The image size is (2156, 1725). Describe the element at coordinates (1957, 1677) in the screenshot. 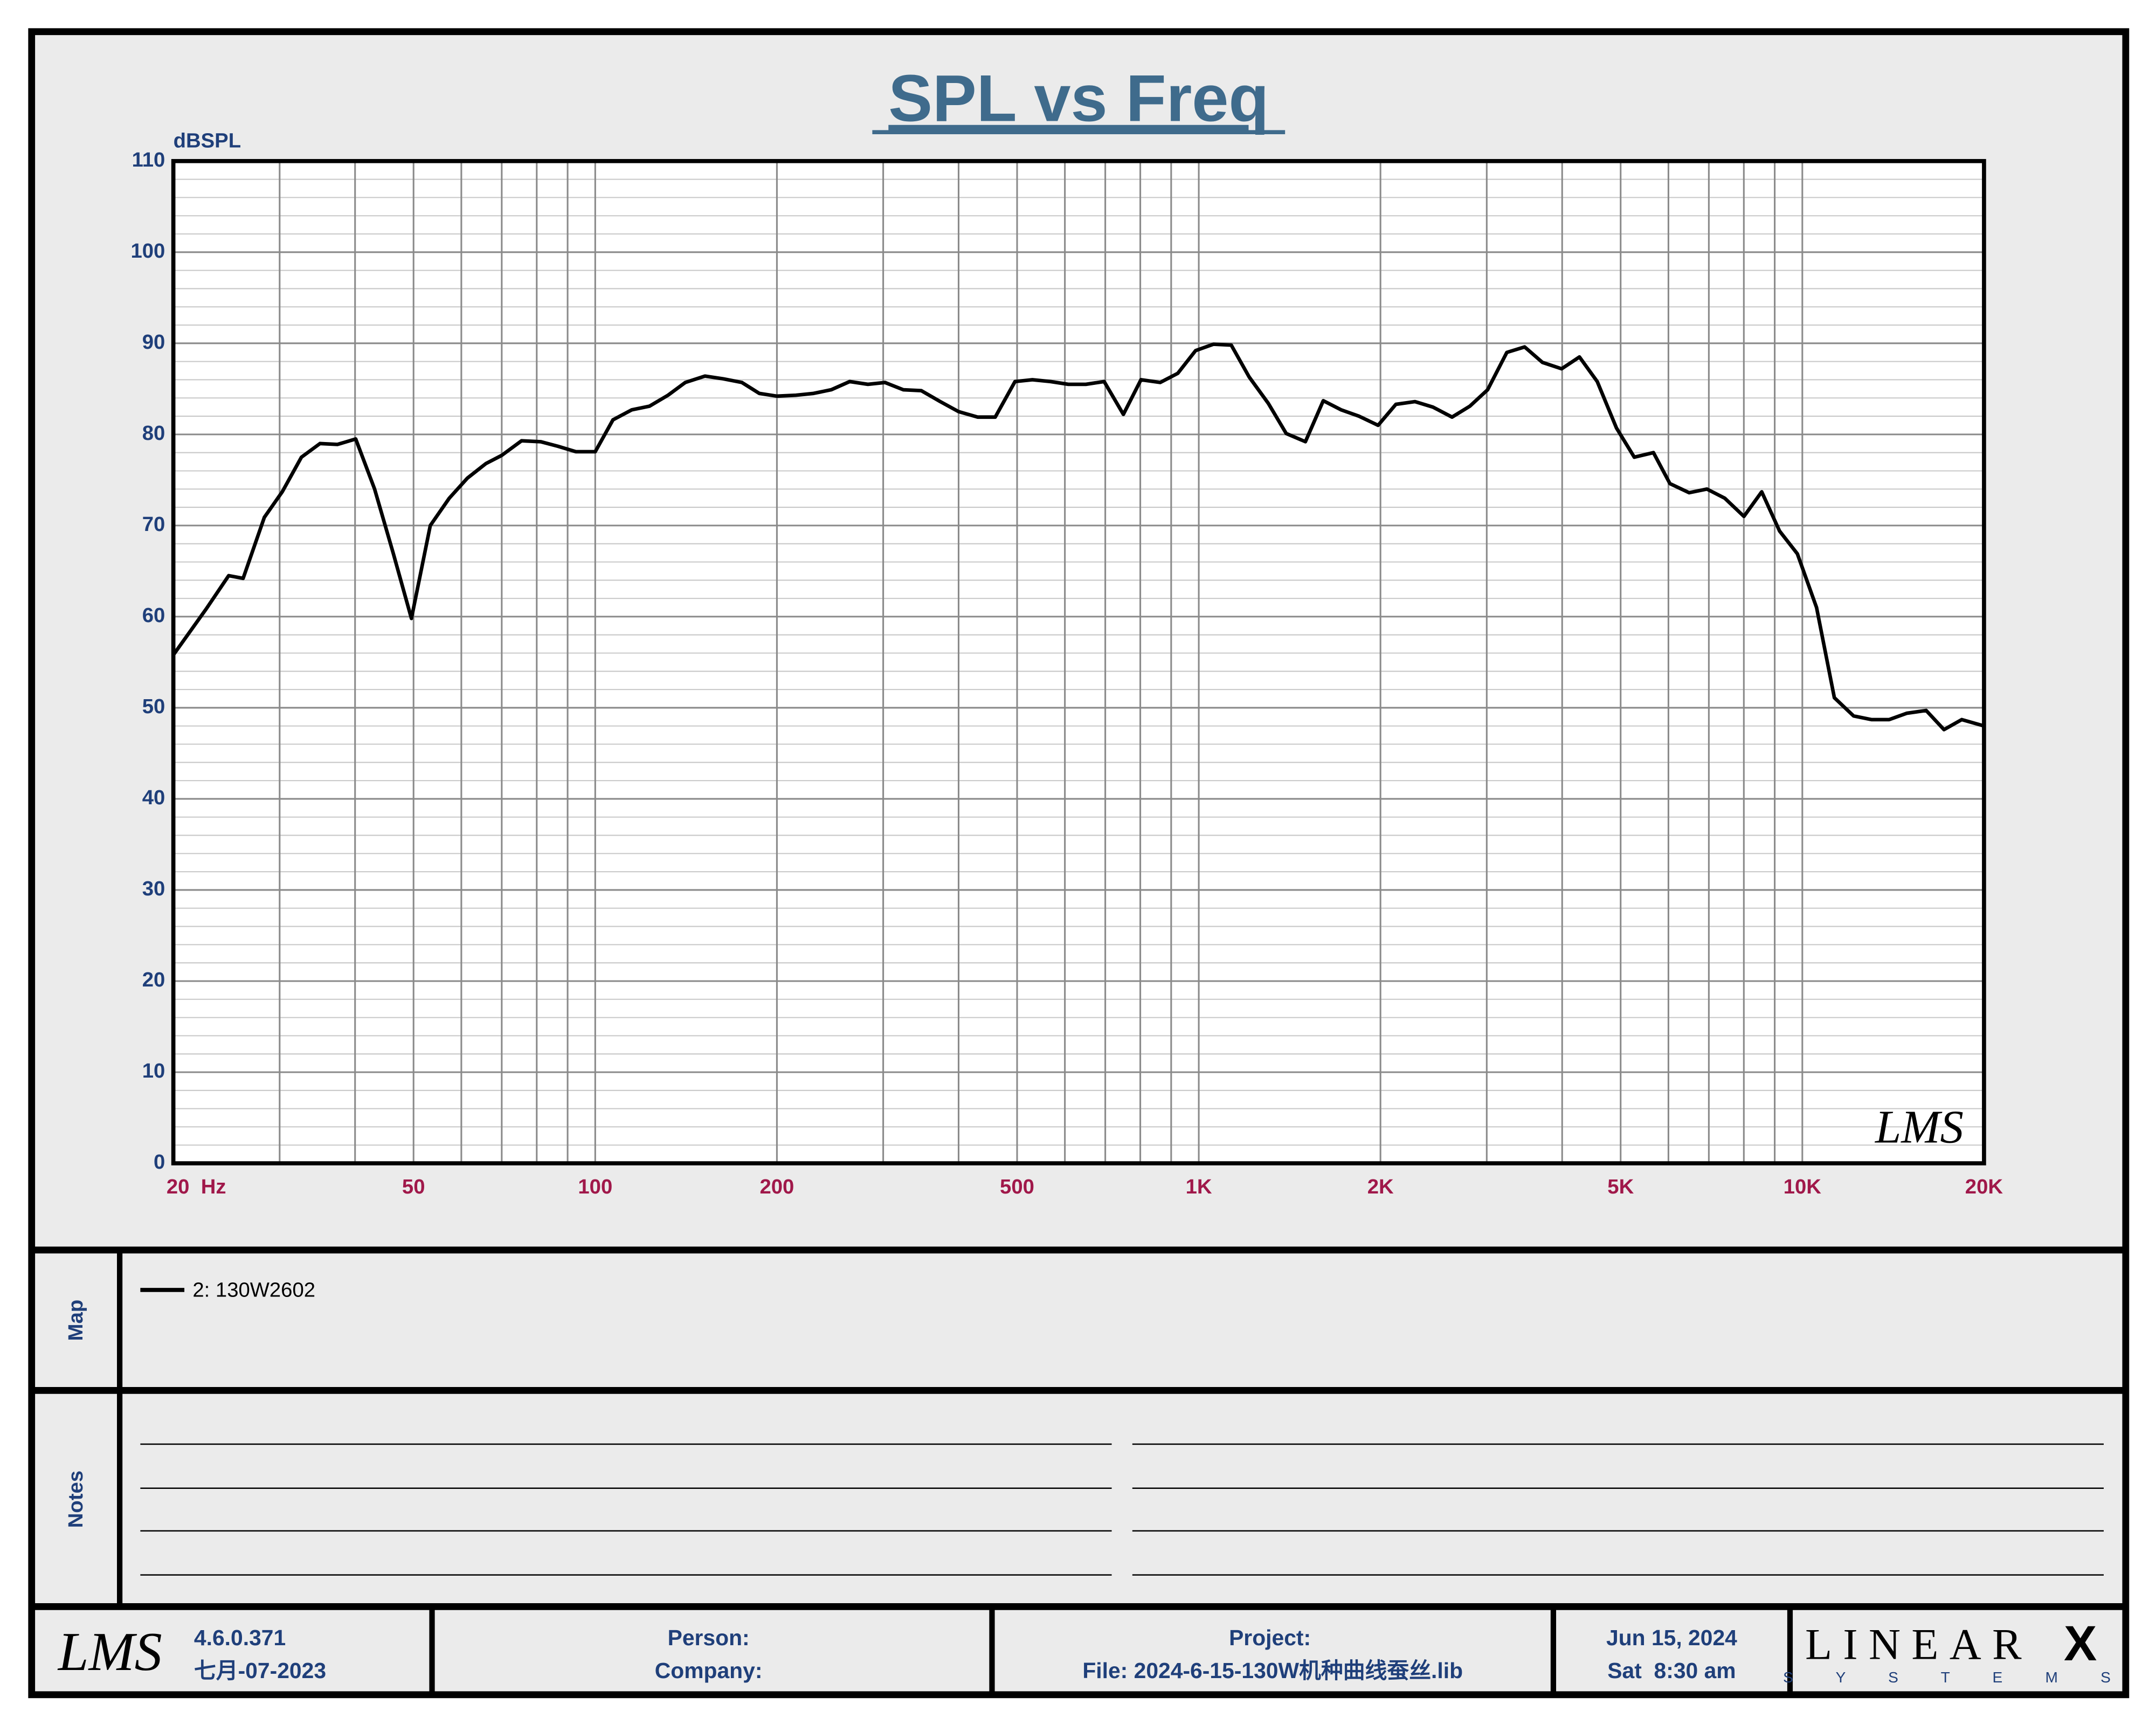

I see `brand-sub: S Y S T E M S` at that location.